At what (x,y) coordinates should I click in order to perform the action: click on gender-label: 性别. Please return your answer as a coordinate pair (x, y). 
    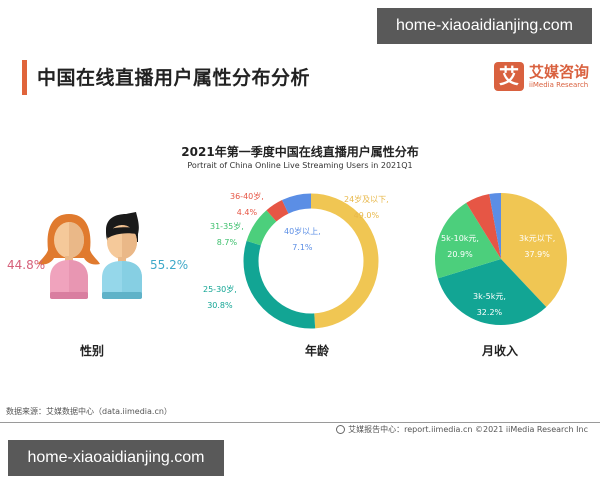
    Looking at the image, I should click on (91, 351).